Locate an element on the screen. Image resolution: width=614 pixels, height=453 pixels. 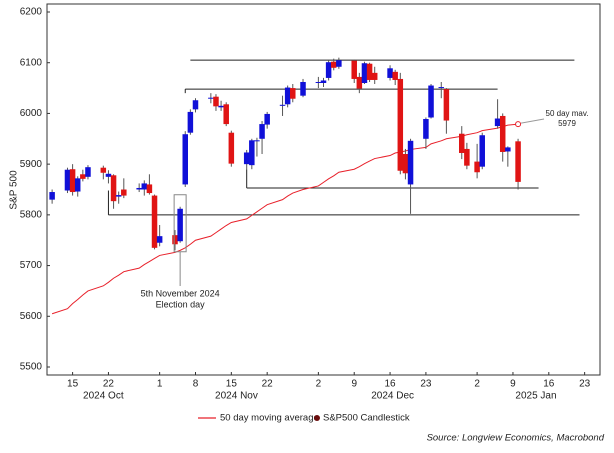
legend-swatch is located at coordinates (317, 418).